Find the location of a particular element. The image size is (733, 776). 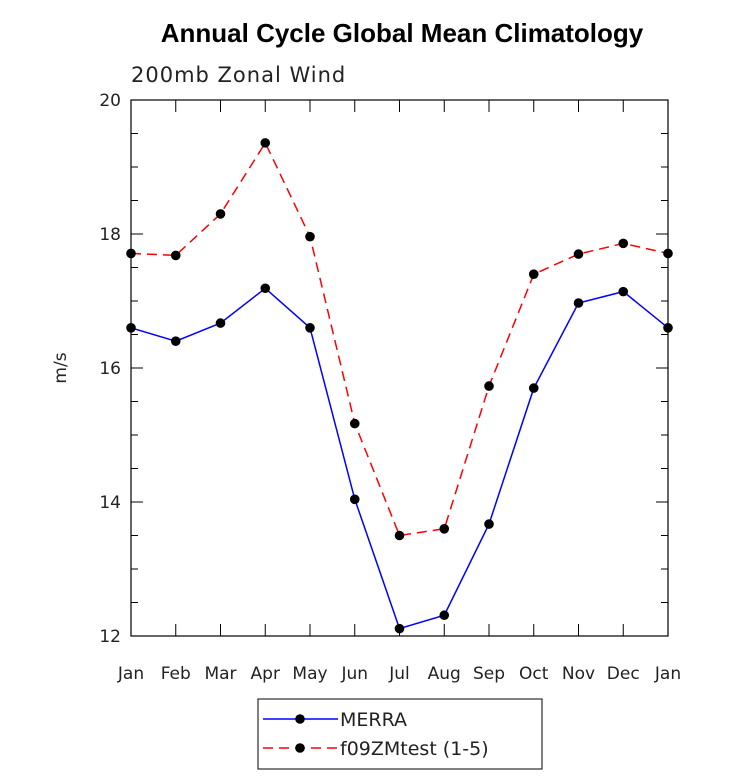

x-tick-label: May is located at coordinates (309, 674).